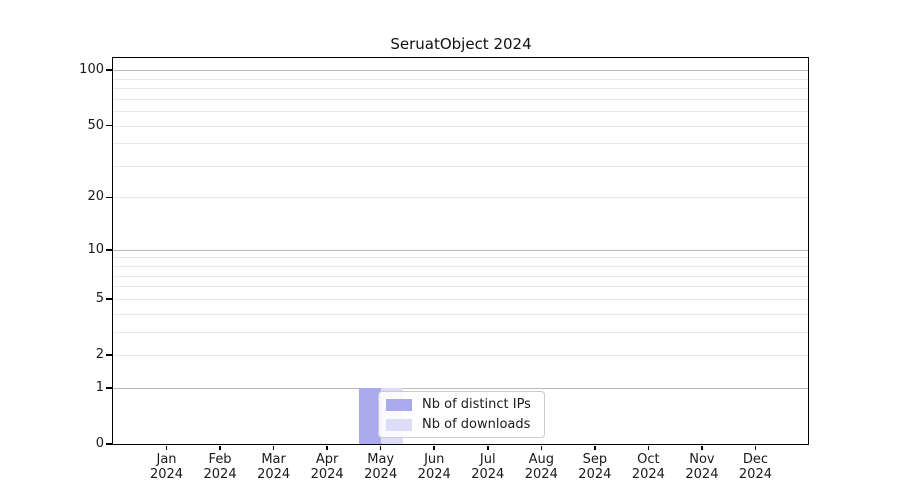 This screenshot has height=500, width=900. I want to click on legend-swatch-distinct-ips, so click(399, 404).